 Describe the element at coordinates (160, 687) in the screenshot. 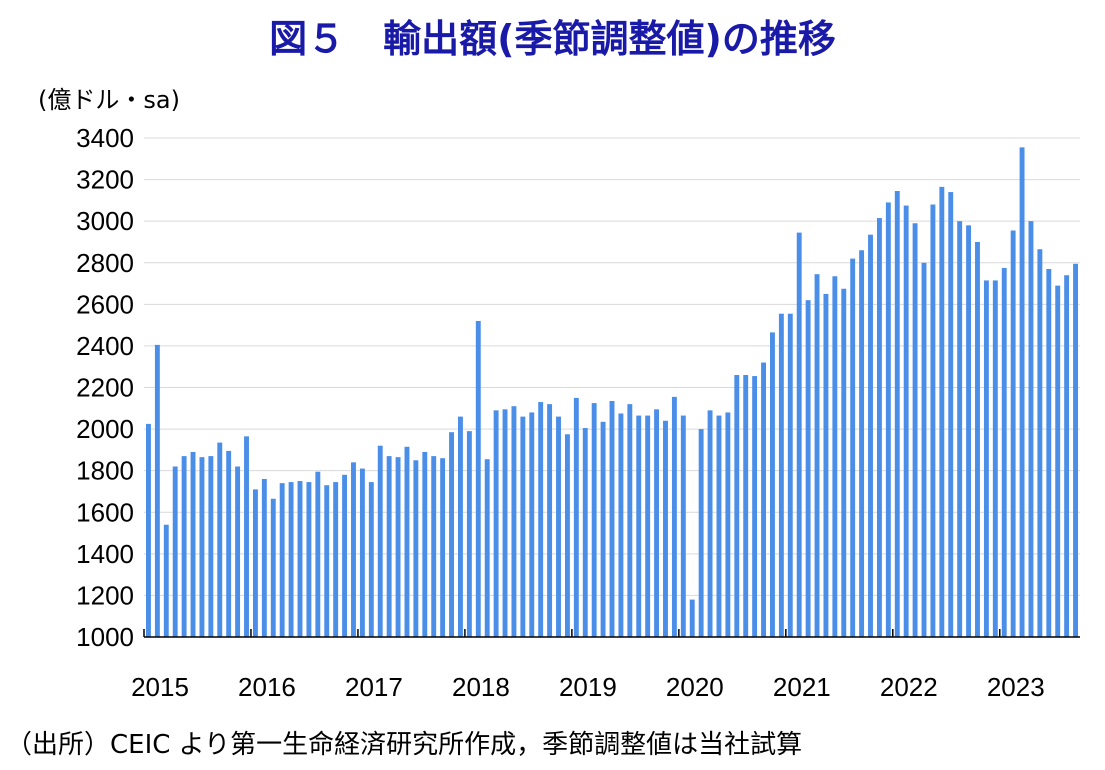

I see `x-tick-label: 2015` at that location.